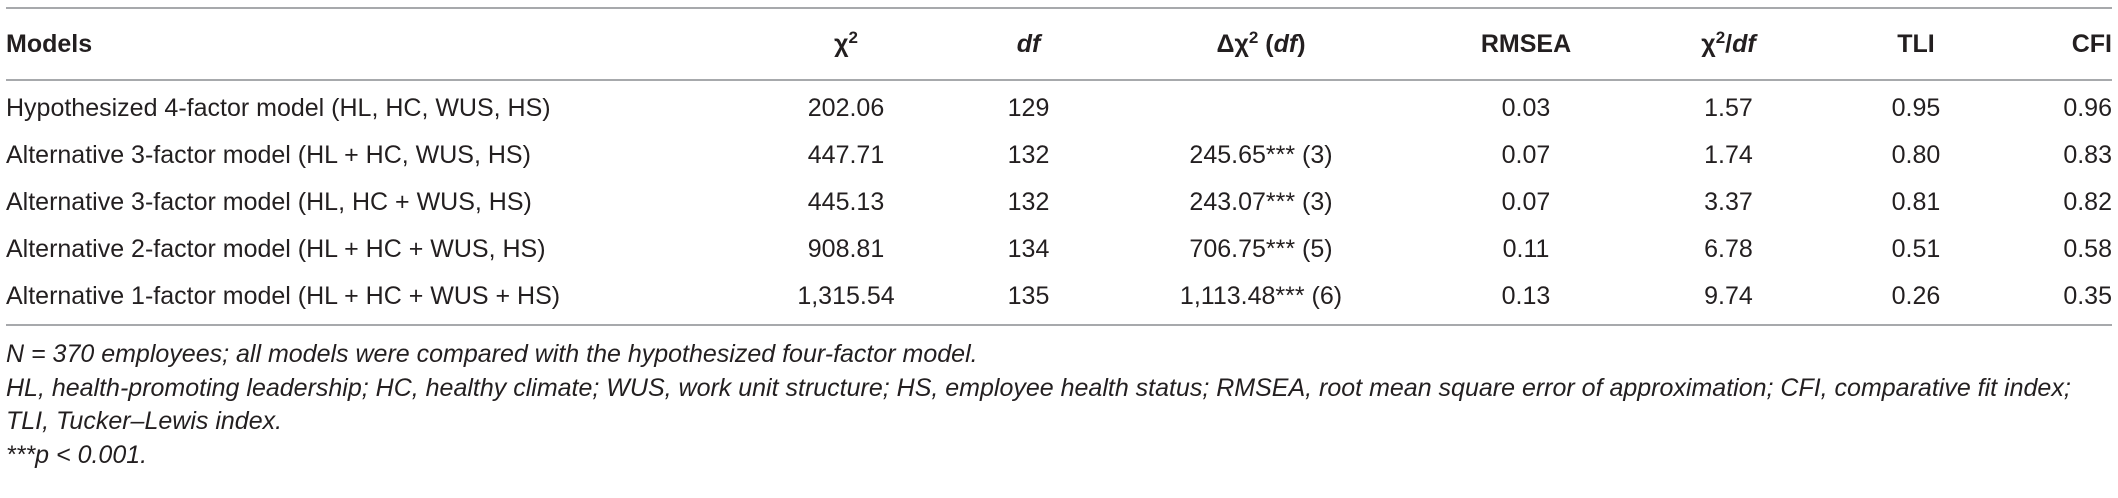 The height and width of the screenshot is (498, 2118). What do you see at coordinates (1916, 108) in the screenshot?
I see `table-cell: 0.95` at bounding box center [1916, 108].